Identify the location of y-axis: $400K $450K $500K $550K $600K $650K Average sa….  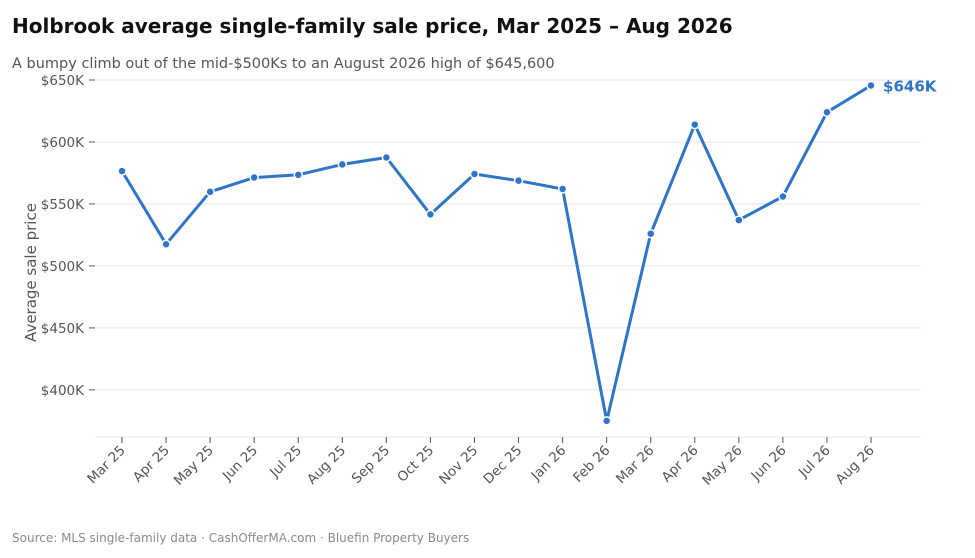
(58, 236).